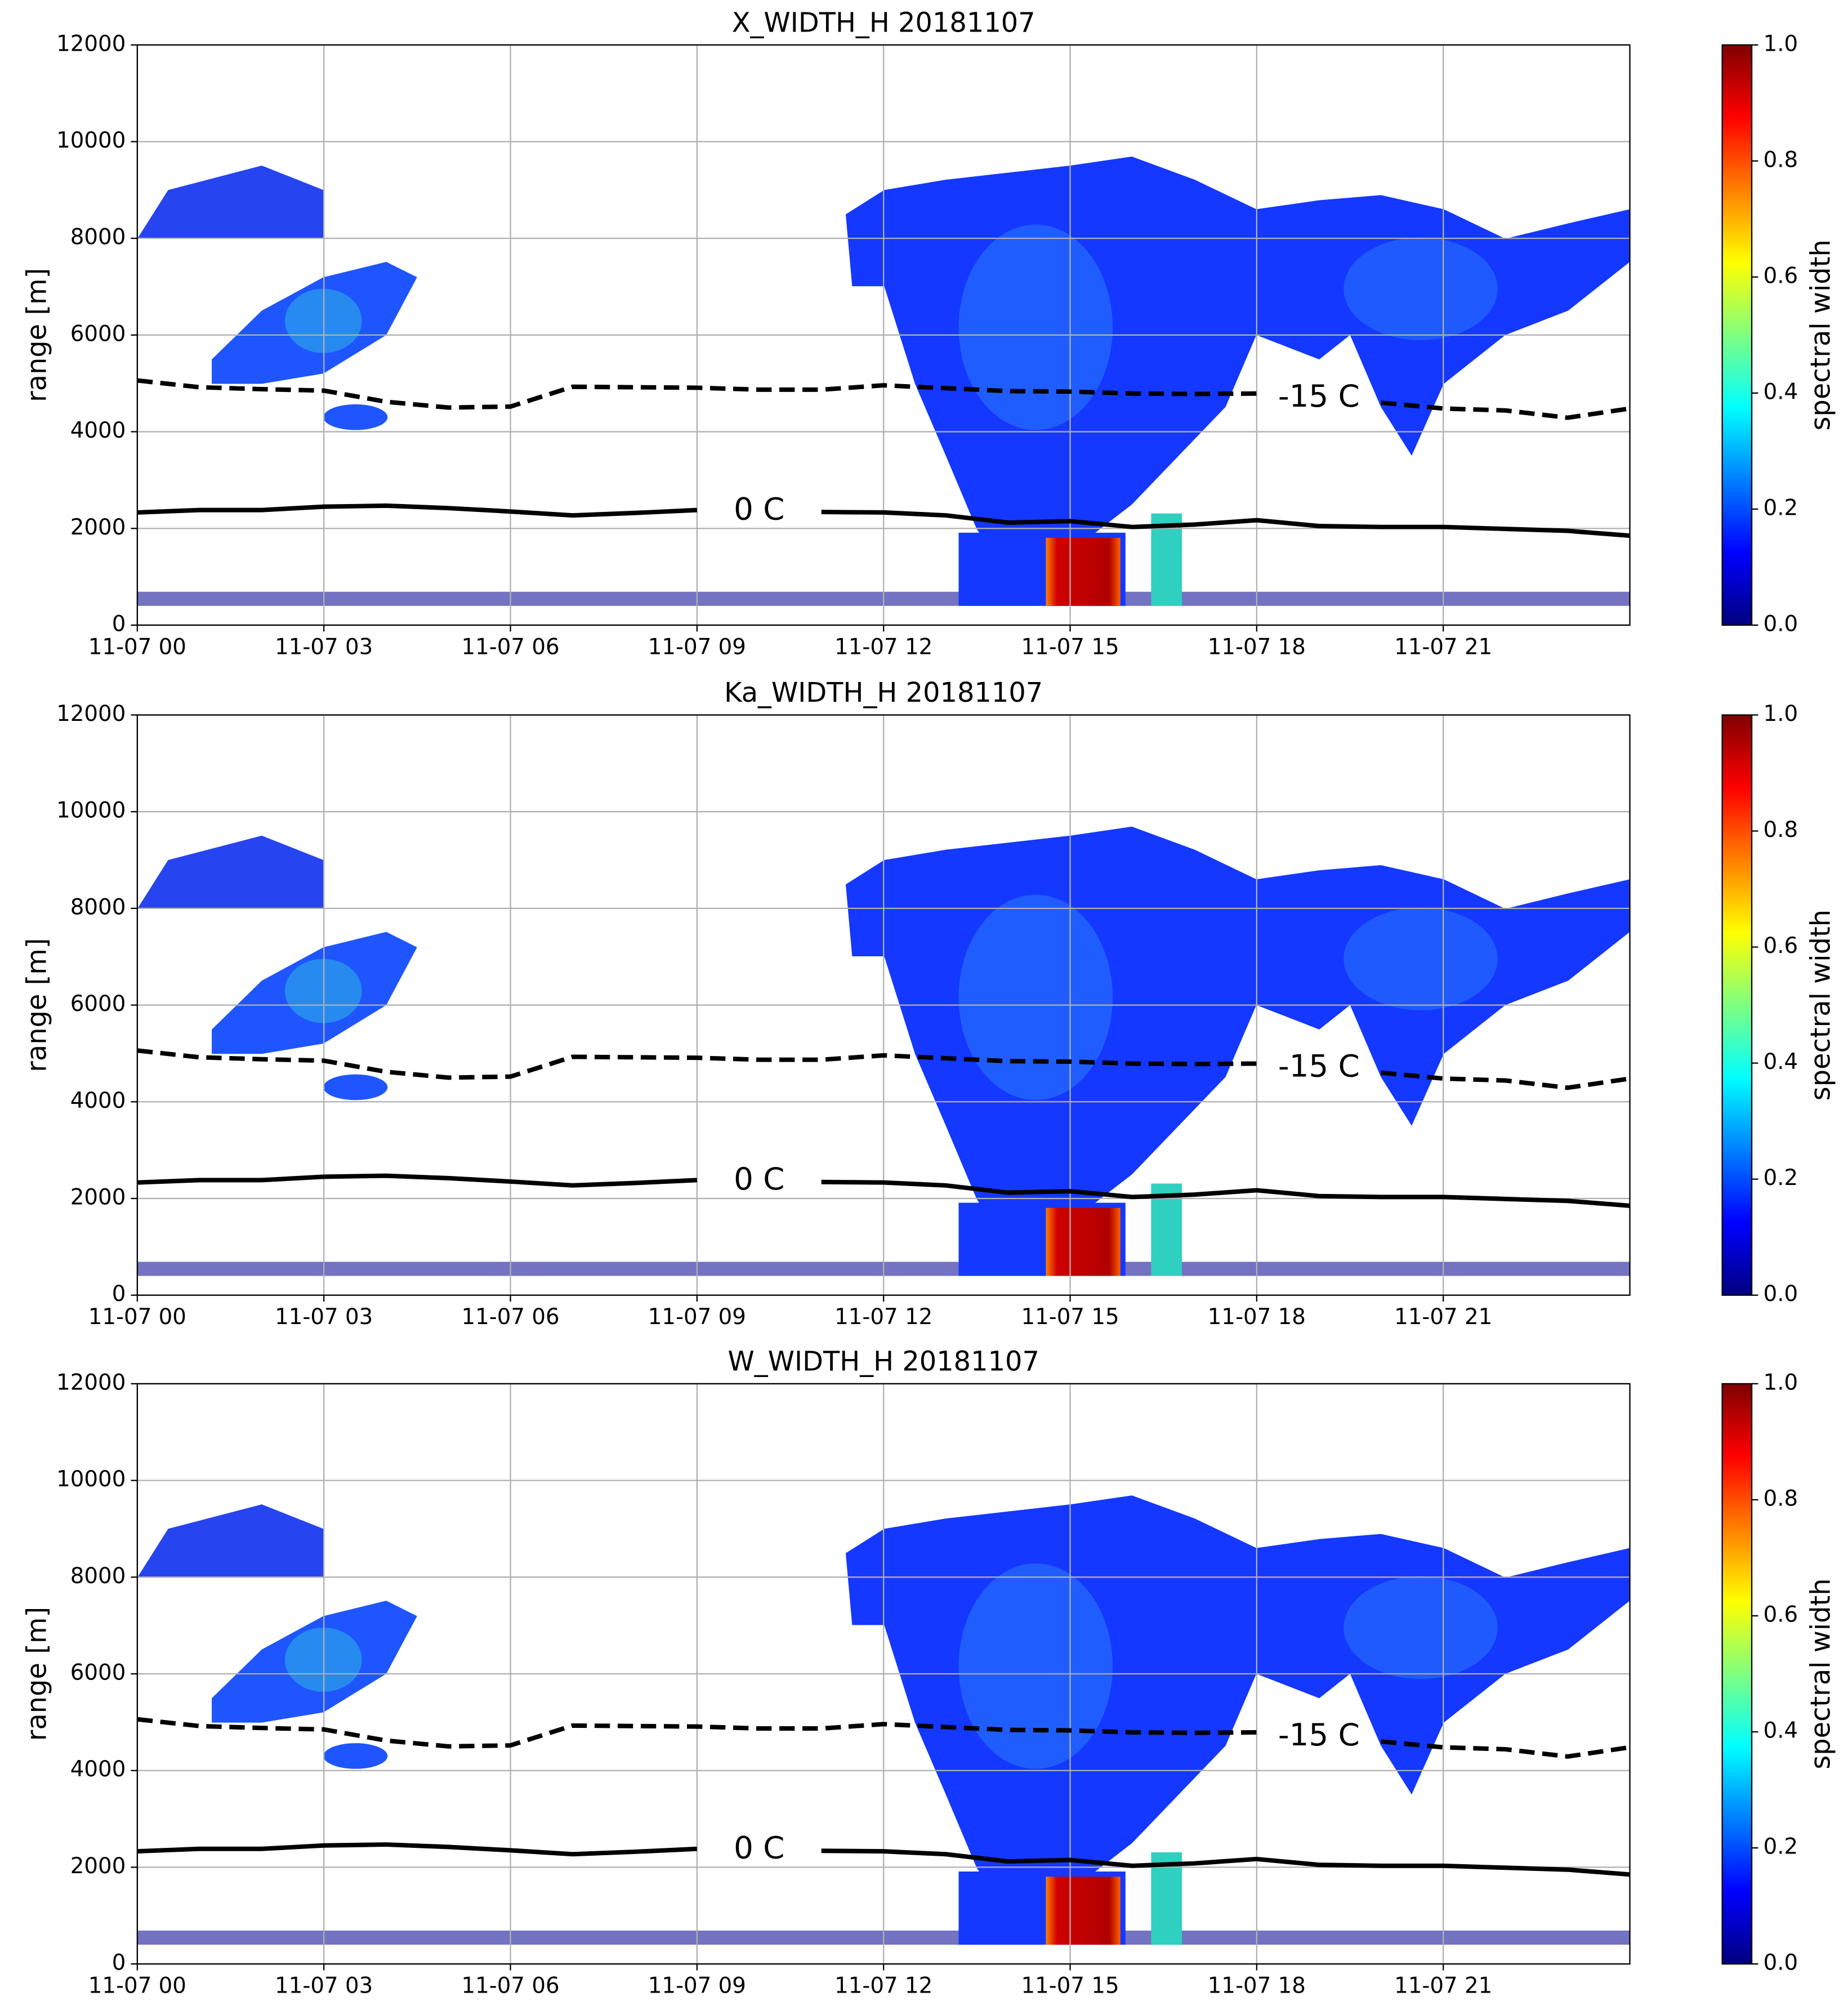 The height and width of the screenshot is (2014, 1848). What do you see at coordinates (883, 1361) in the screenshot?
I see `chart-title: W_WIDTH_H 20181107` at bounding box center [883, 1361].